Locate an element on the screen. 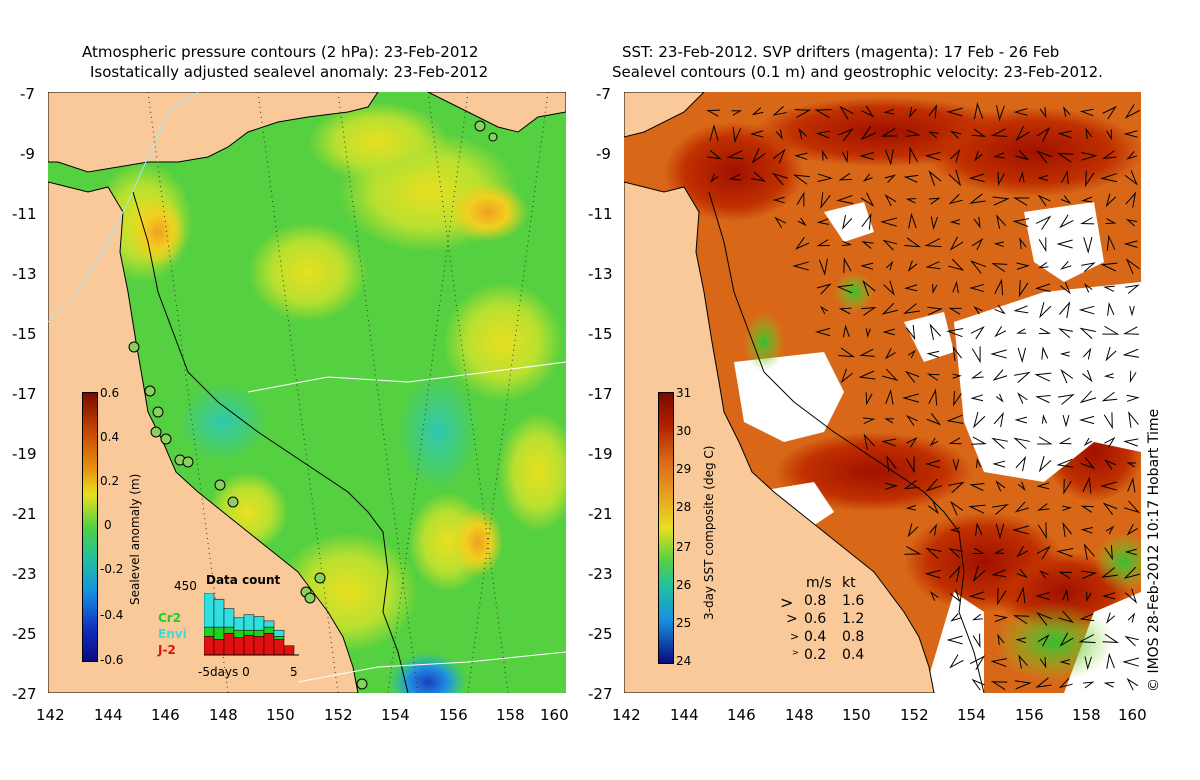 This screenshot has width=1200, height=780. sst-colorbar-label: 3-day SST composite (deg C) is located at coordinates (709, 532).